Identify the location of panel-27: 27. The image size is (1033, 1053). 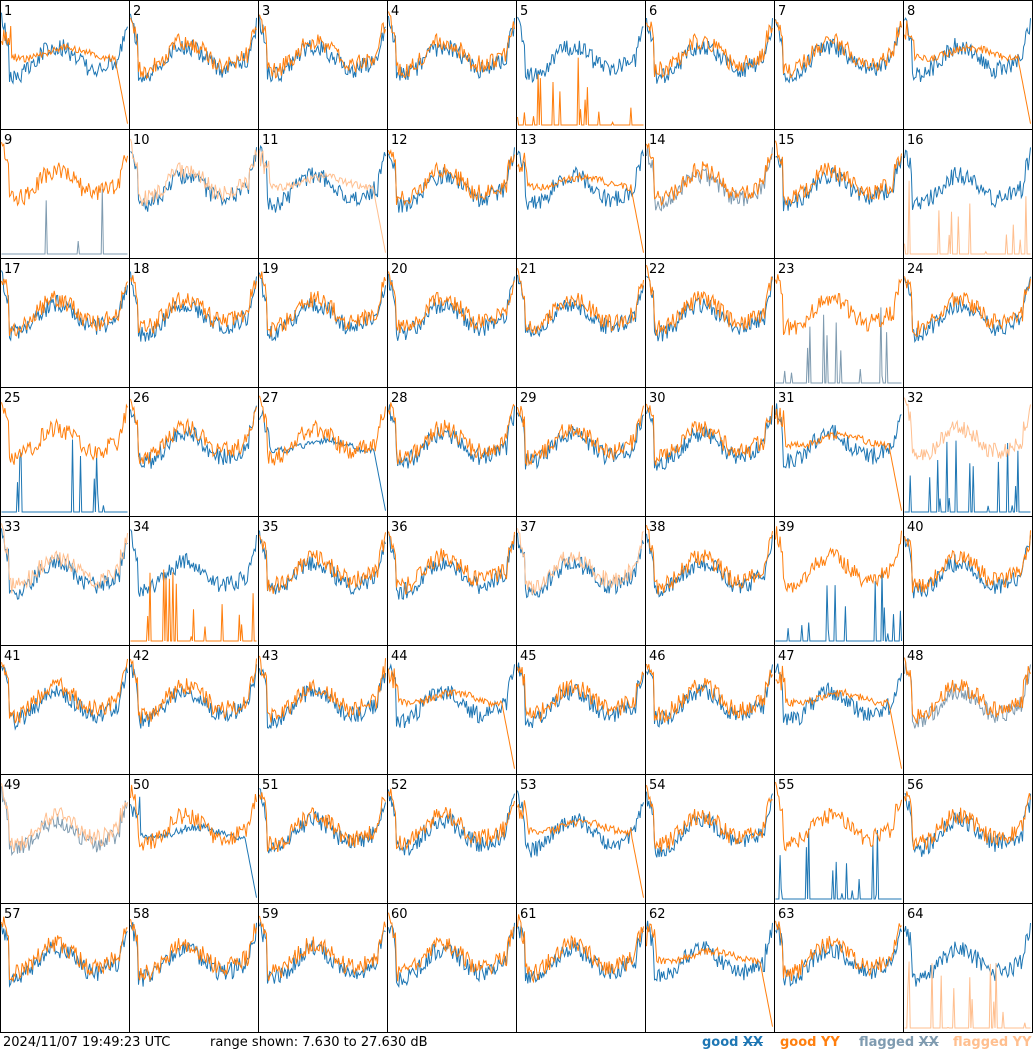
(323, 452).